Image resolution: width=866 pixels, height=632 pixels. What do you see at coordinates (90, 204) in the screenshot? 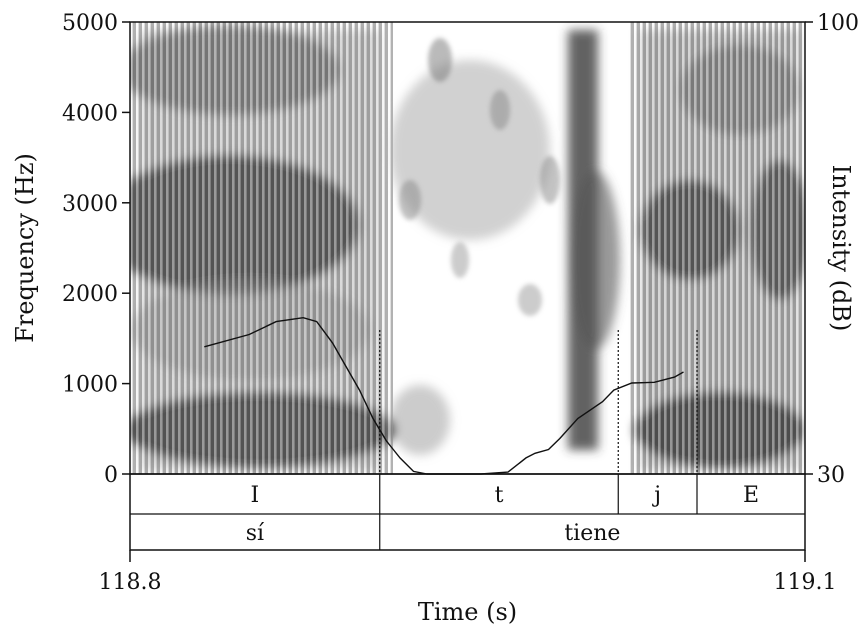
I see `y-tick-label: 3000` at bounding box center [90, 204].